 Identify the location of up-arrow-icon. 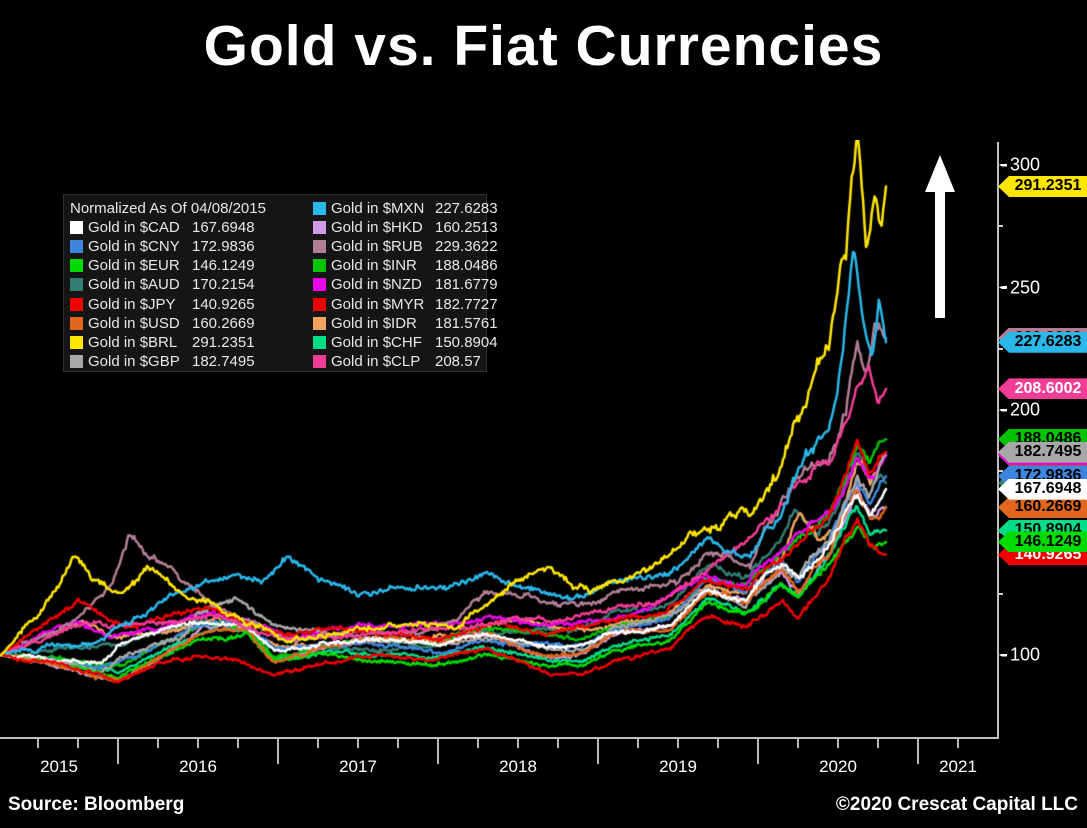
(940, 237).